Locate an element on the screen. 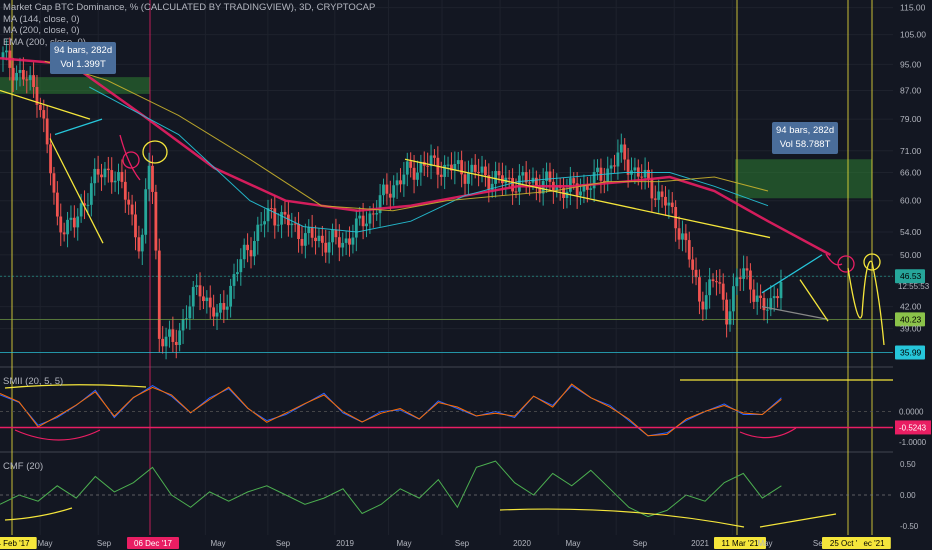 The image size is (932, 550). price-tick-label: 35.99 is located at coordinates (911, 352).